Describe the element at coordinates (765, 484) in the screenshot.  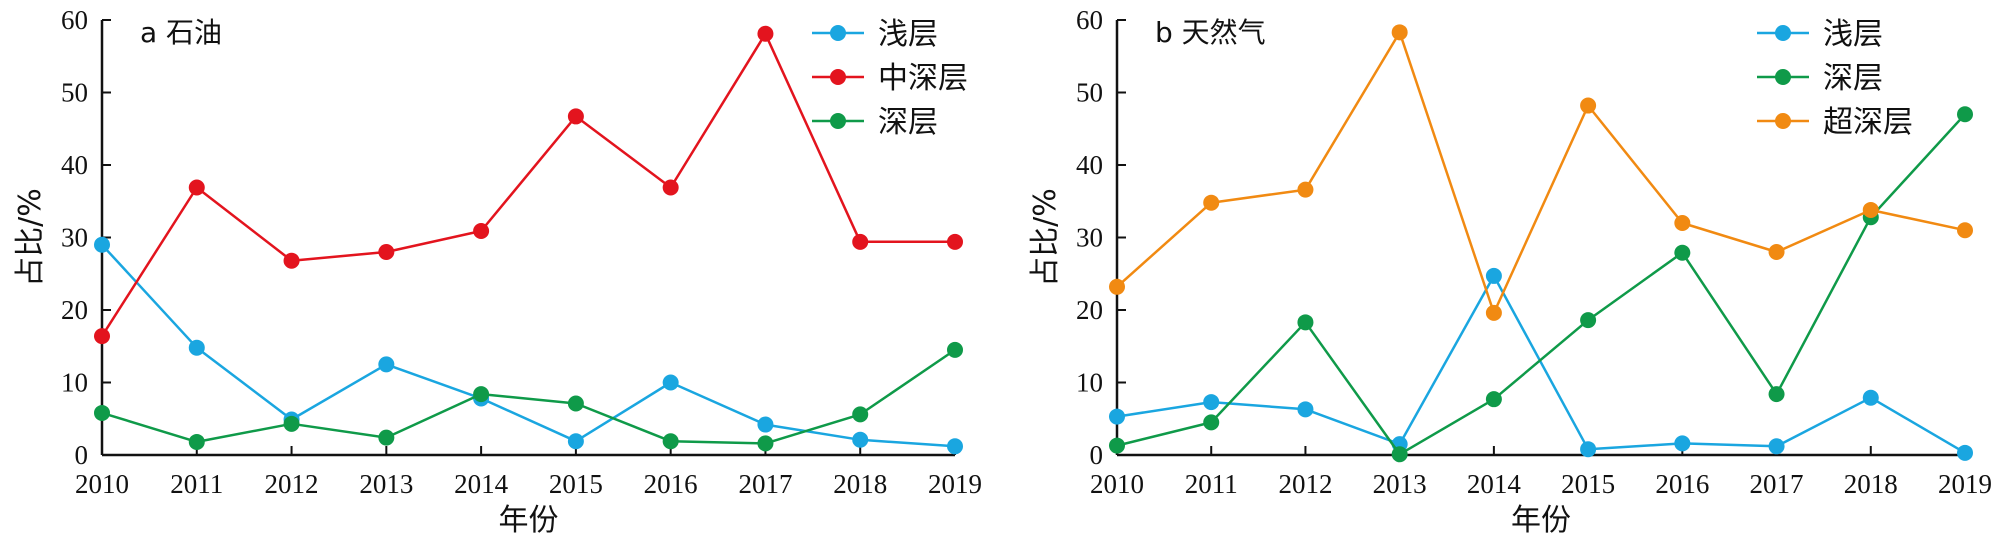
I see `x-tick-label: 2017` at that location.